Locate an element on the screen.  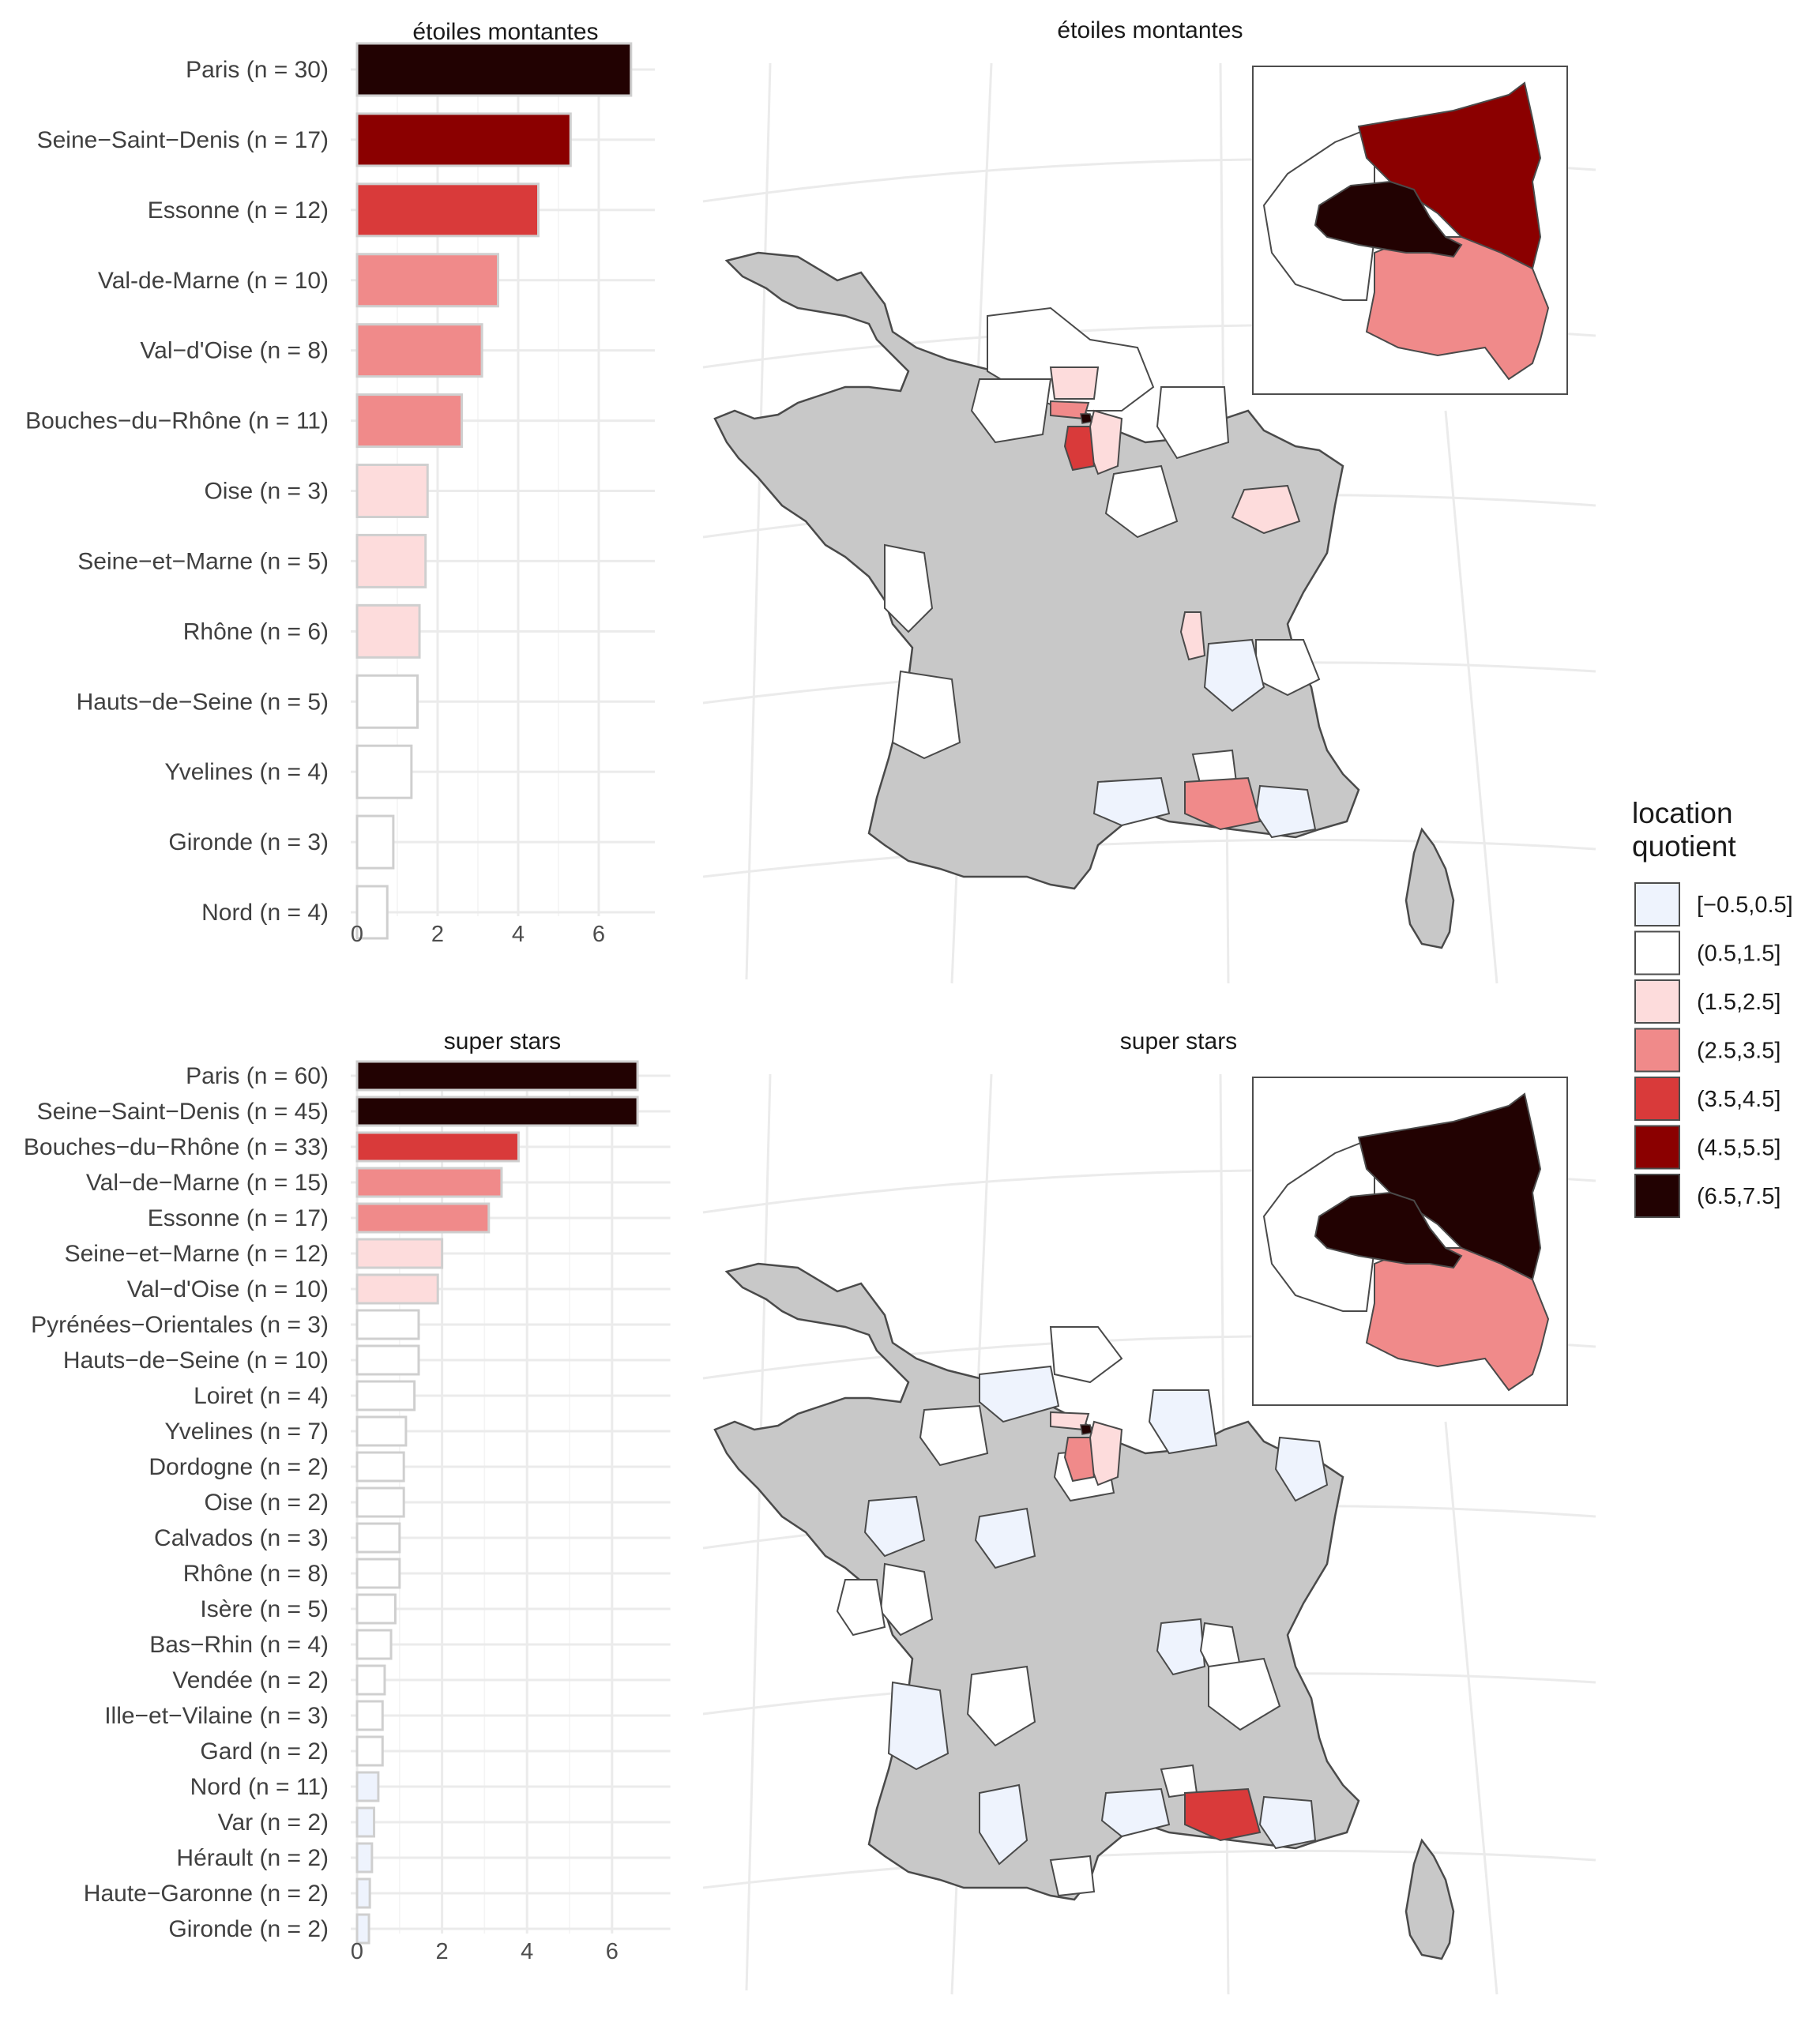
legend-label: (4.5,5.5] is located at coordinates (1739, 1148).